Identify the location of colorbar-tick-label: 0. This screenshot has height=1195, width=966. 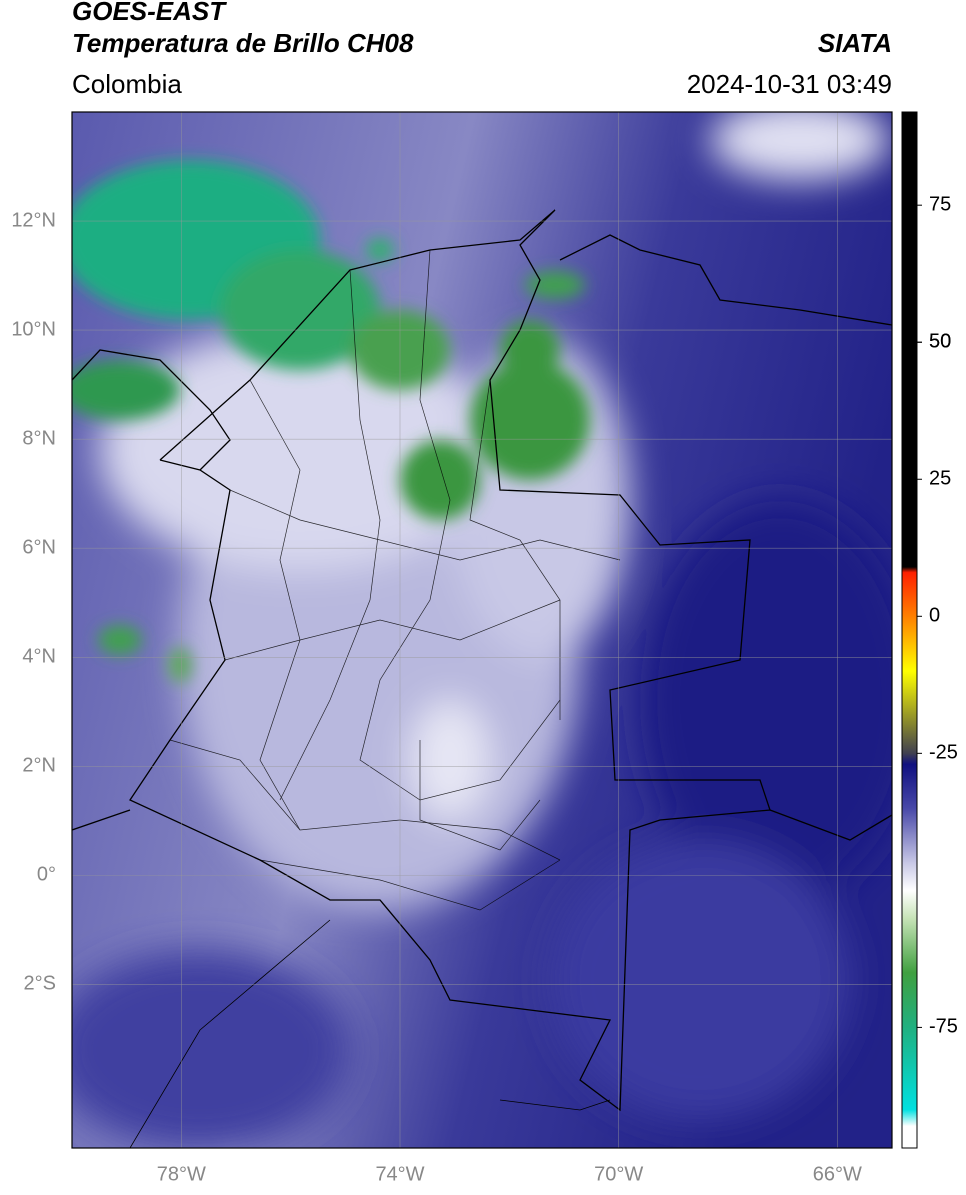
(934, 616).